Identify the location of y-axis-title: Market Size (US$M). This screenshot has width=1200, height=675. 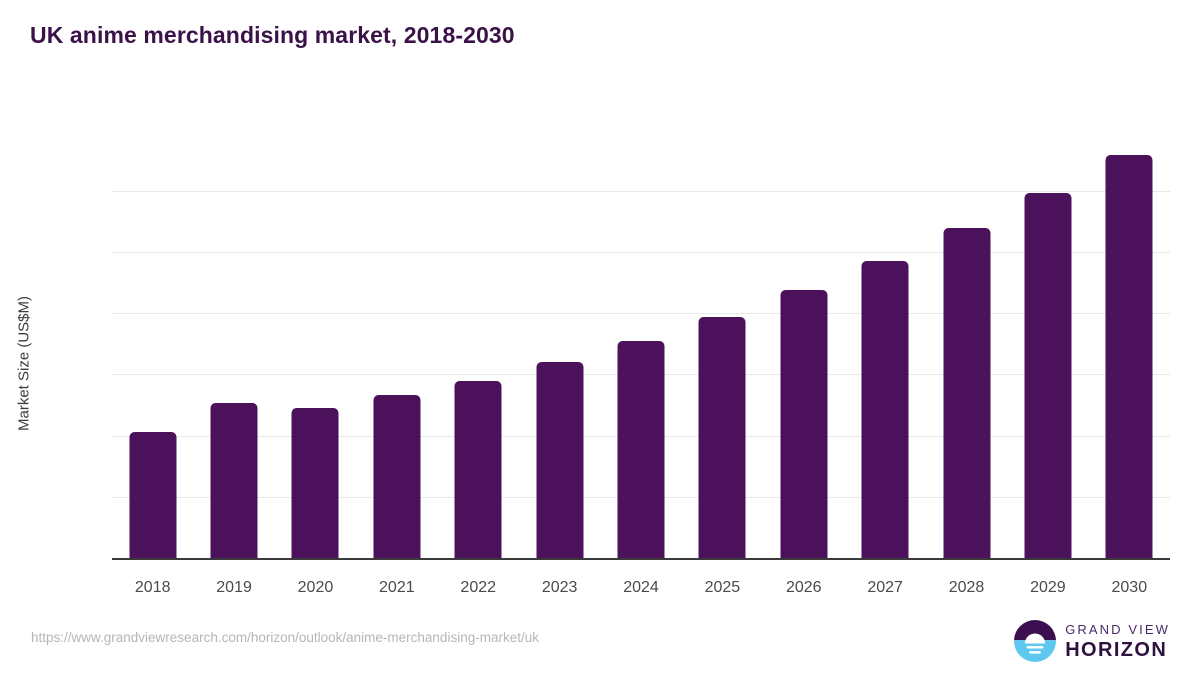
(24, 363).